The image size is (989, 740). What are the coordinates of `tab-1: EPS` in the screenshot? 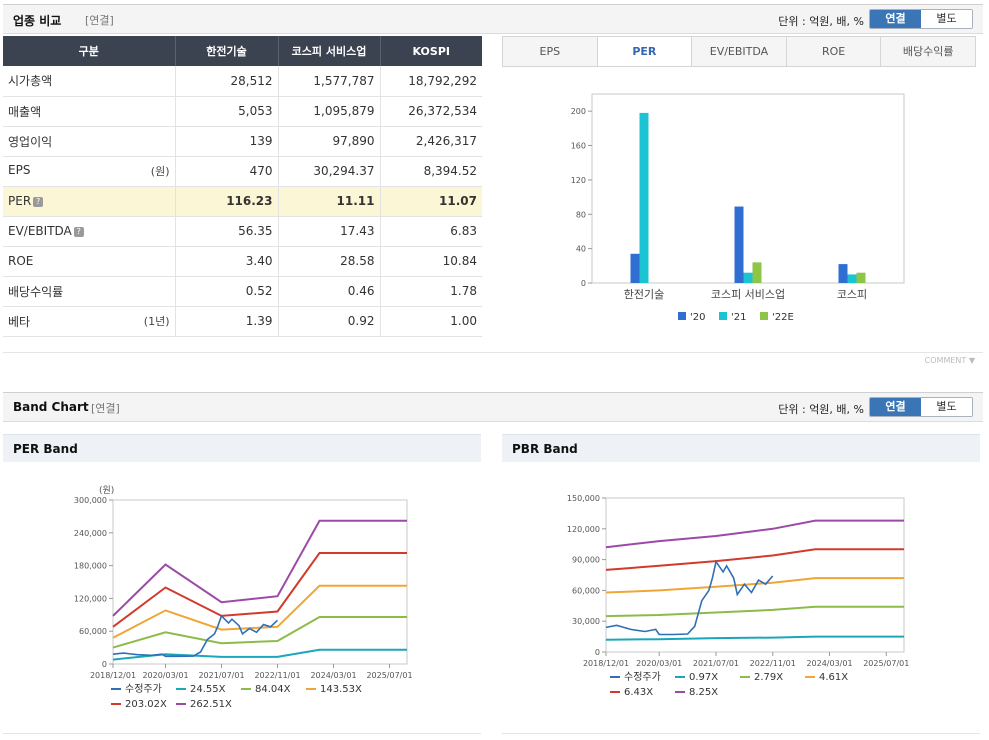 It's located at (550, 51).